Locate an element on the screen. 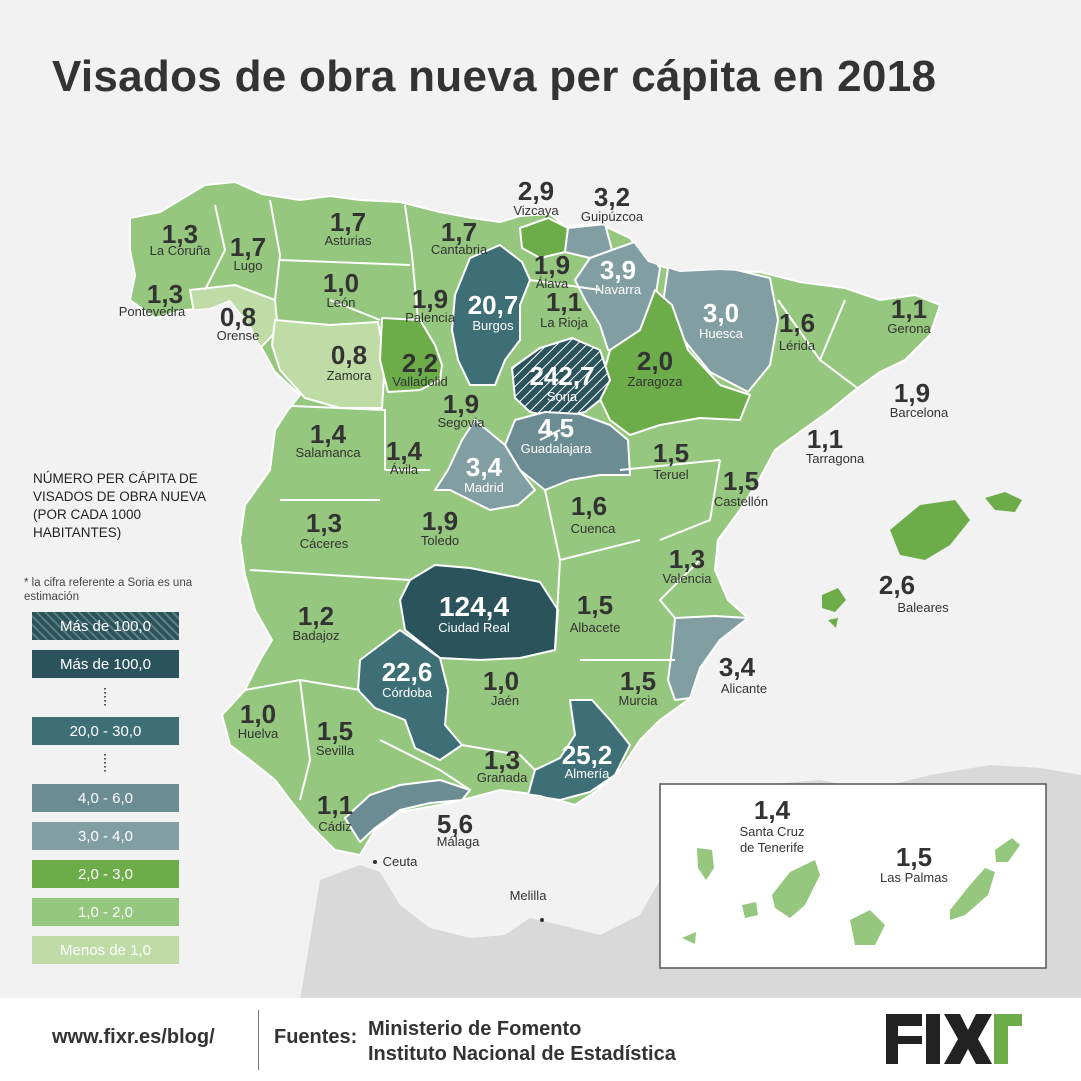 The width and height of the screenshot is (1081, 1081). legend-label: 3,0 - 4,0 is located at coordinates (105, 836).